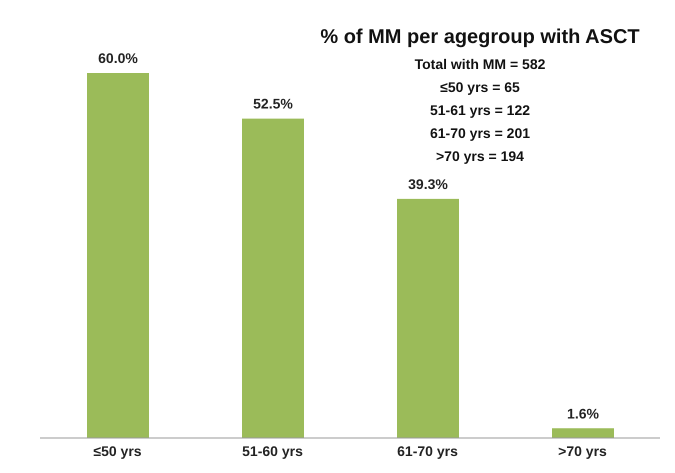 The width and height of the screenshot is (675, 473). Describe the element at coordinates (428, 184) in the screenshot. I see `data-label: 39.3%` at that location.